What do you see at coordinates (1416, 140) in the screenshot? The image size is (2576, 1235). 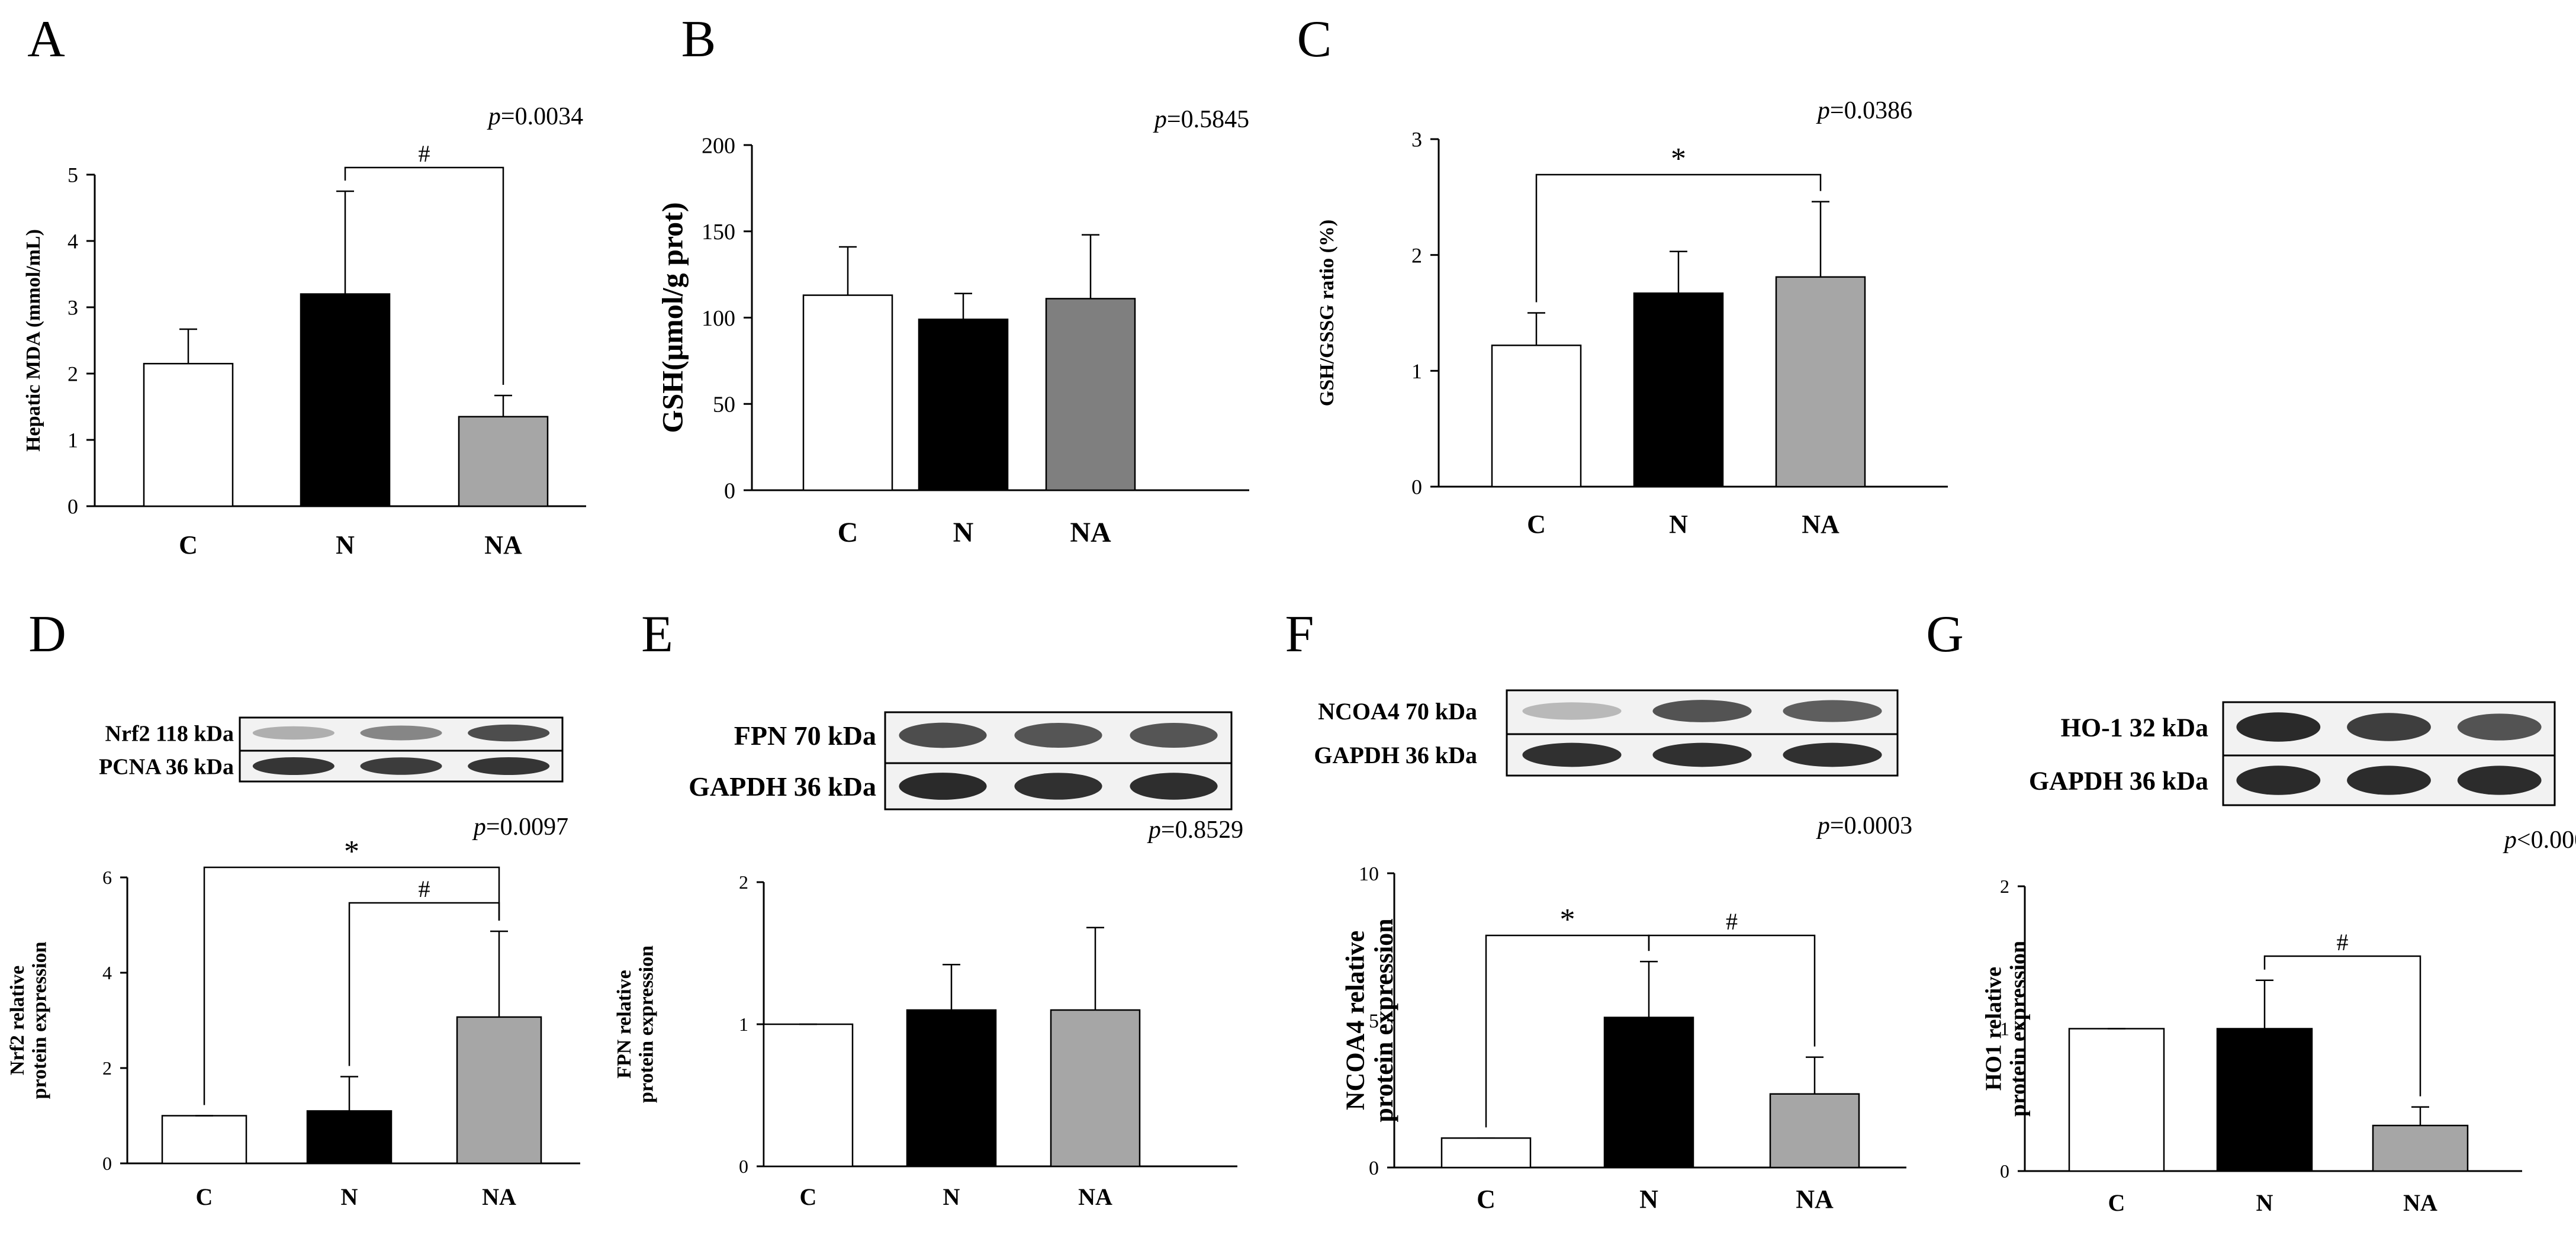 I see `y-tick-label: 3` at bounding box center [1416, 140].